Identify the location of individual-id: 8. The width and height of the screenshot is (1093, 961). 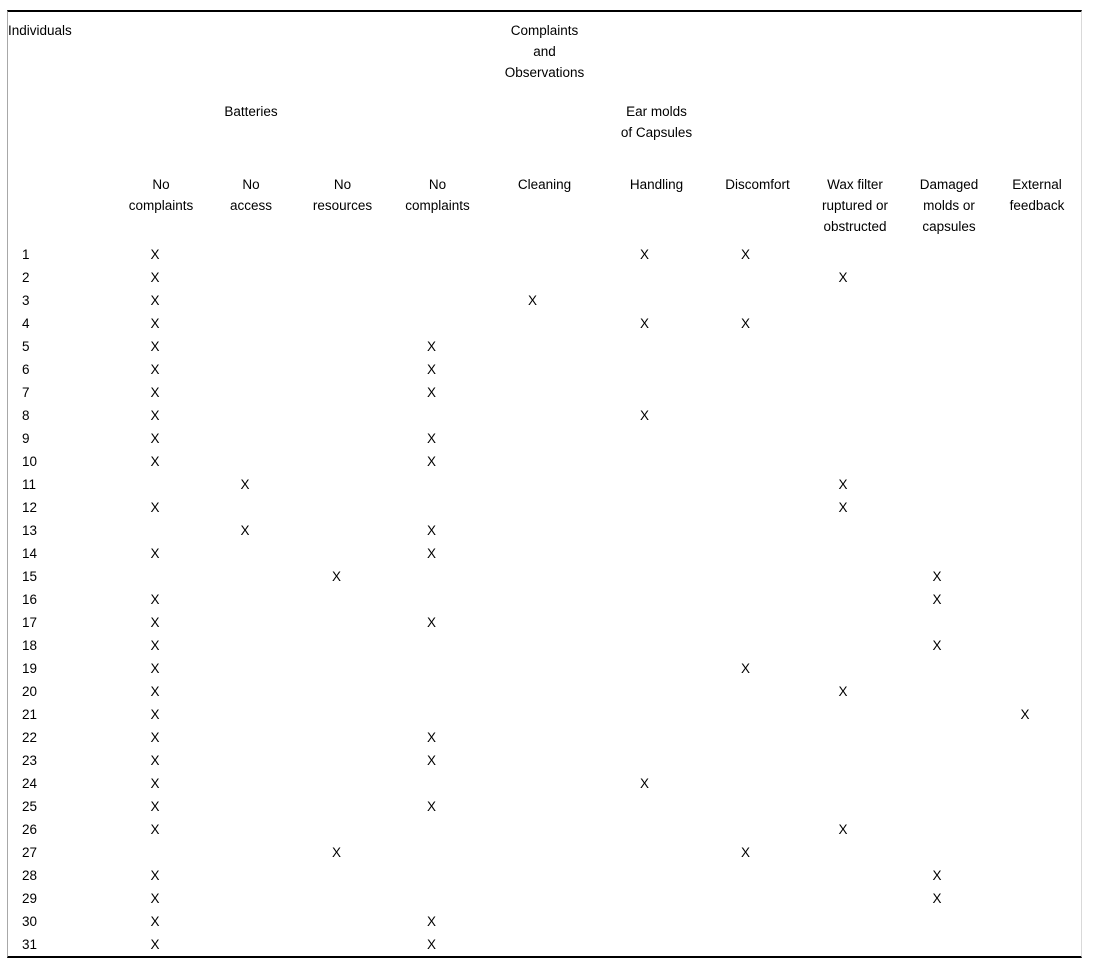
(26, 415).